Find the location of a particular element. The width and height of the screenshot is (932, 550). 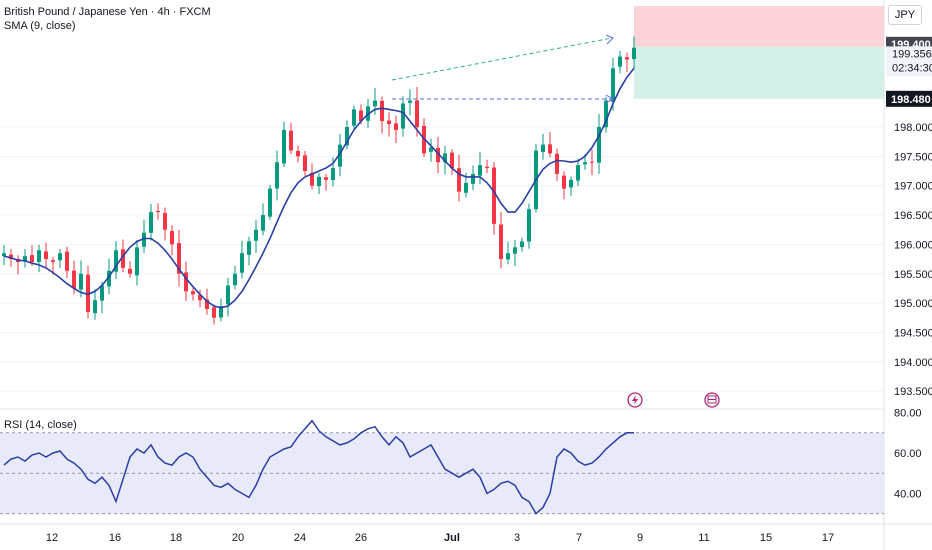

rsi-legend: RSI (14, close) is located at coordinates (40, 425).